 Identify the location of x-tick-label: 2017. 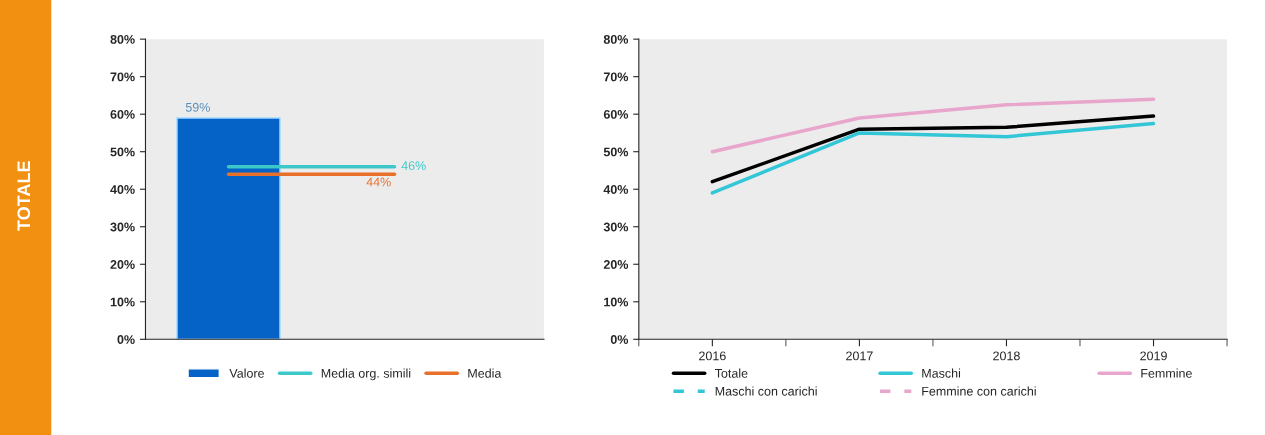
(859, 356).